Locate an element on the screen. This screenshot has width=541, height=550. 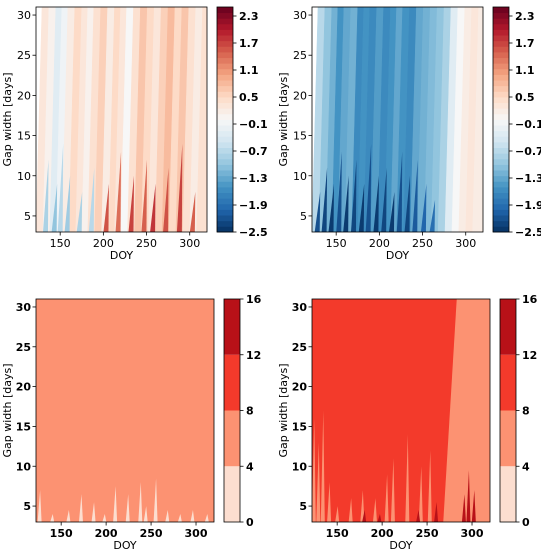
x-tick-label: 250 is located at coordinates (146, 243).